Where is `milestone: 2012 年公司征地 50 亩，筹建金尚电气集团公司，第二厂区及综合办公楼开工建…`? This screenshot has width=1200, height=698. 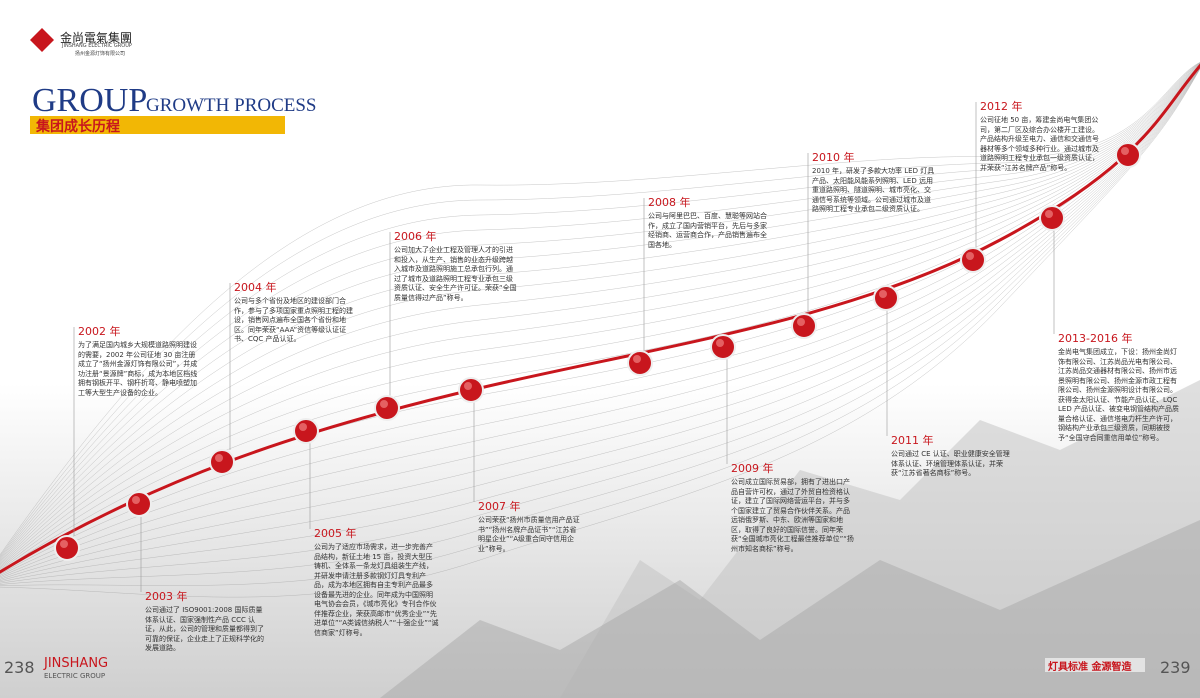 milestone: 2012 年公司征地 50 亩，筹建金尚电气集团公司，第二厂区及综合办公楼开工建… is located at coordinates (1042, 135).